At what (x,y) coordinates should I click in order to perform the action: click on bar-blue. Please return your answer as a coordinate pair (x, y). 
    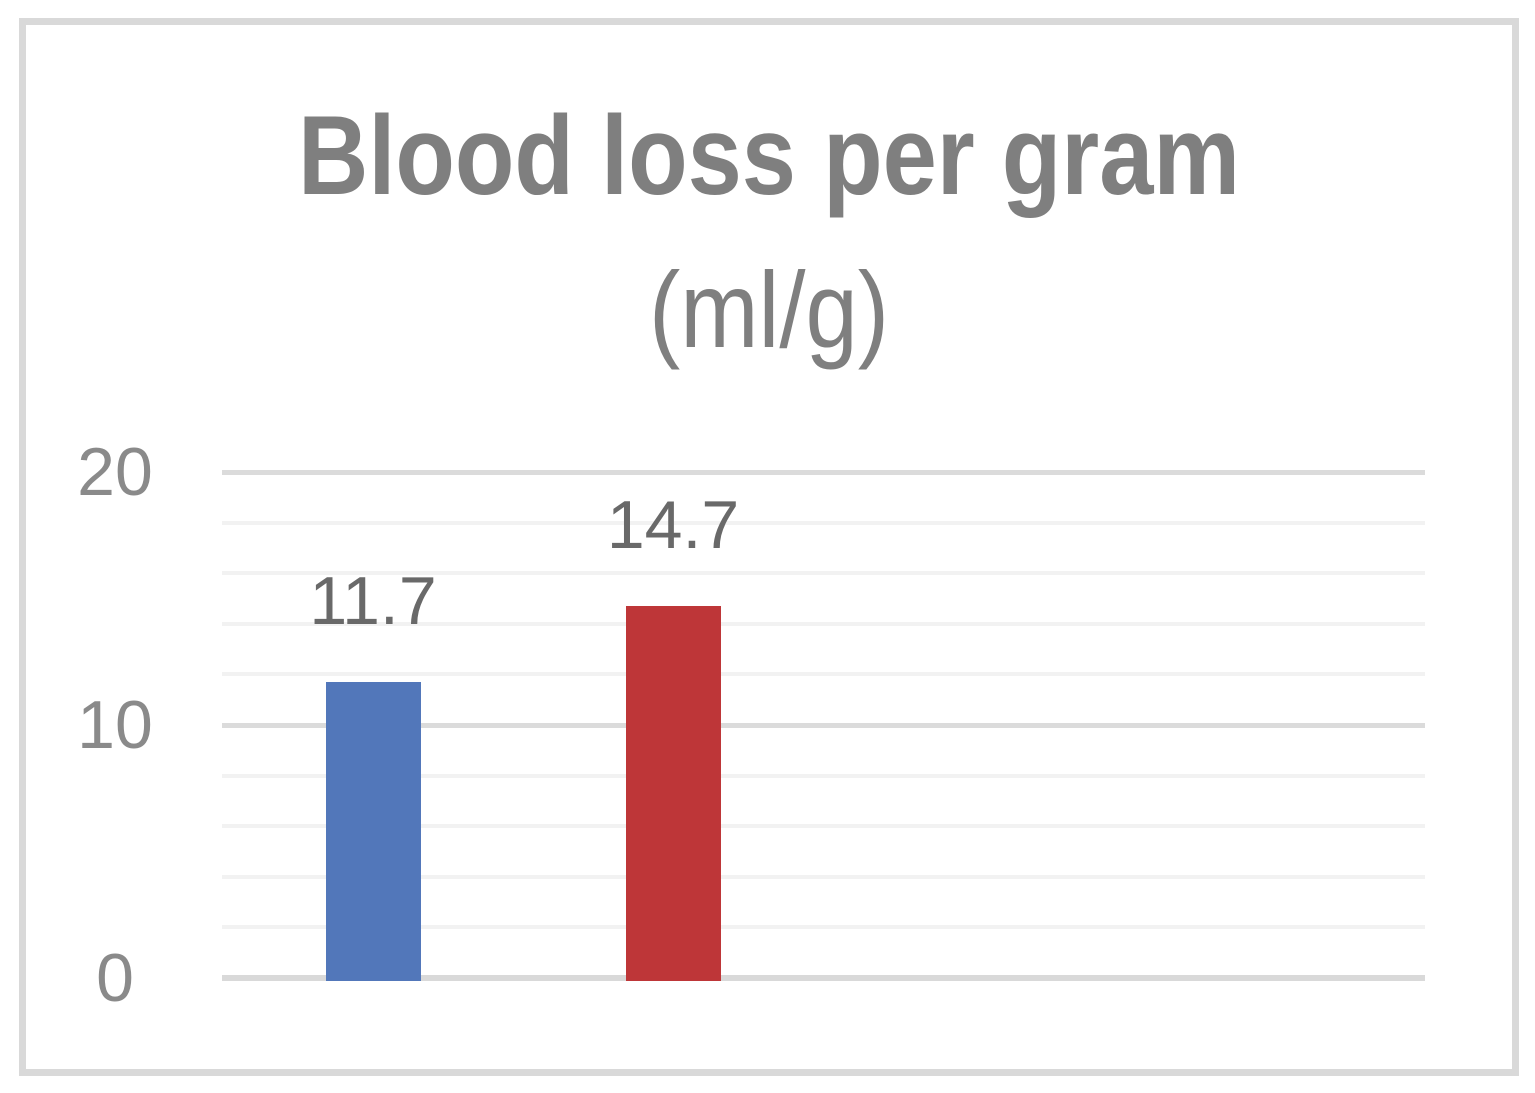
    Looking at the image, I should click on (373, 831).